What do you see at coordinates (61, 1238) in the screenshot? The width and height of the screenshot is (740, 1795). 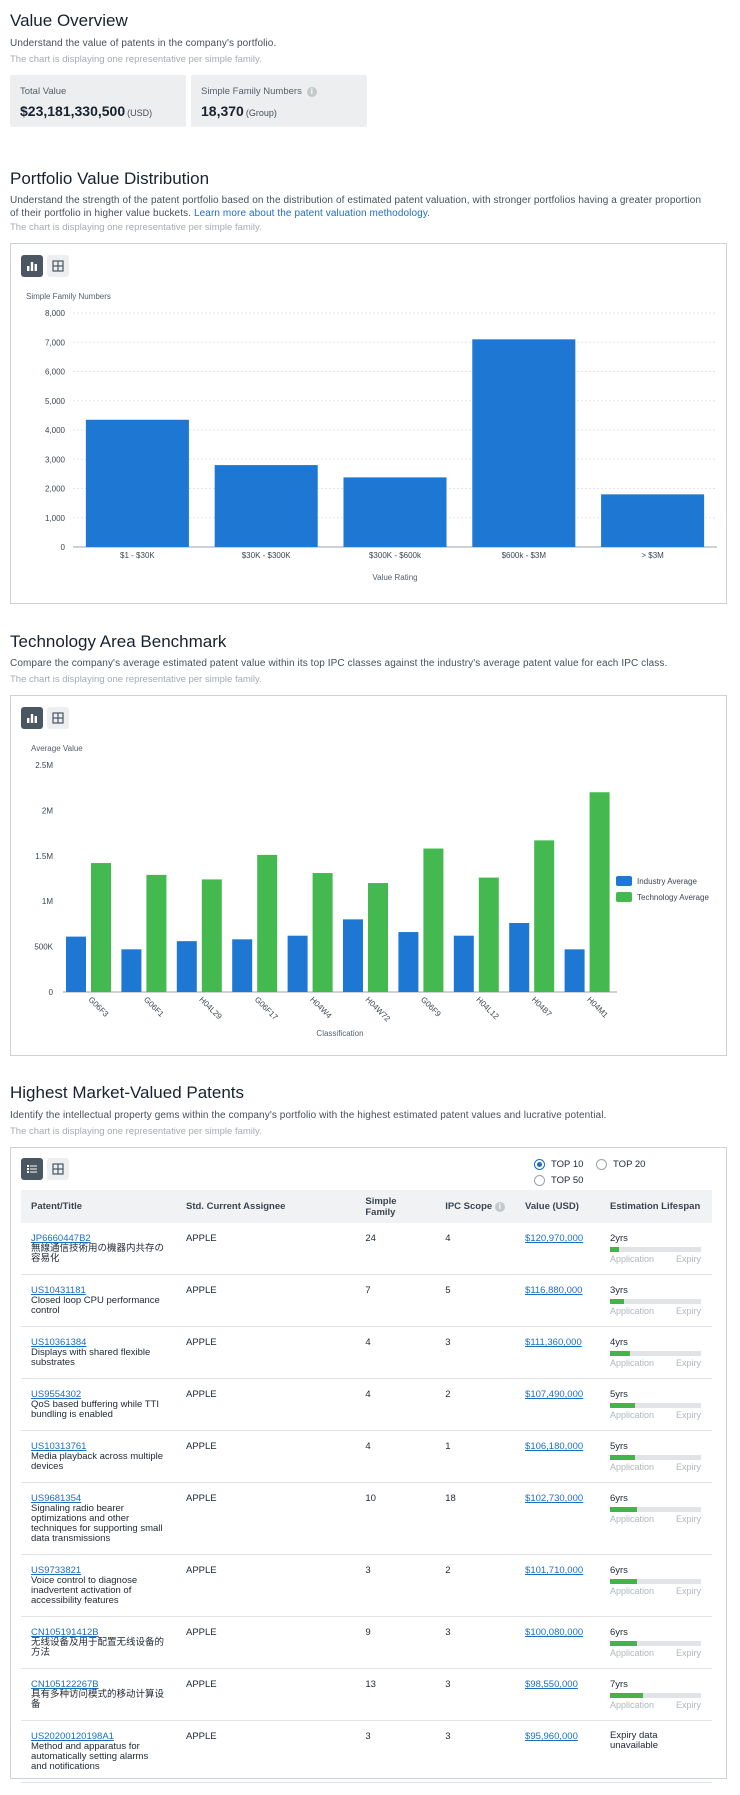 I see `patent-number-link: JP6660447B2` at bounding box center [61, 1238].